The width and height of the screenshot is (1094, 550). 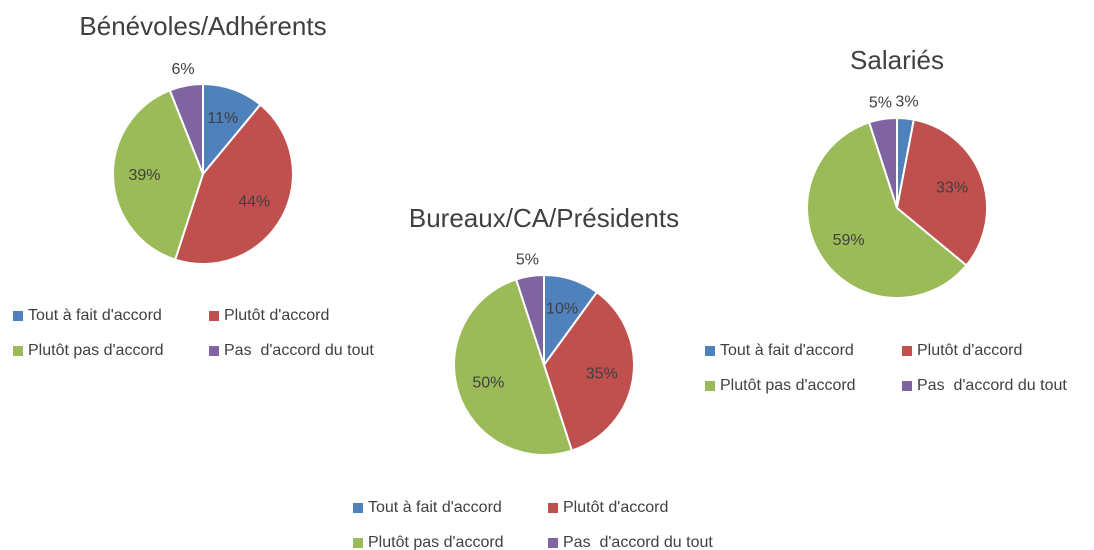 I want to click on data-label: 33%, so click(x=952, y=187).